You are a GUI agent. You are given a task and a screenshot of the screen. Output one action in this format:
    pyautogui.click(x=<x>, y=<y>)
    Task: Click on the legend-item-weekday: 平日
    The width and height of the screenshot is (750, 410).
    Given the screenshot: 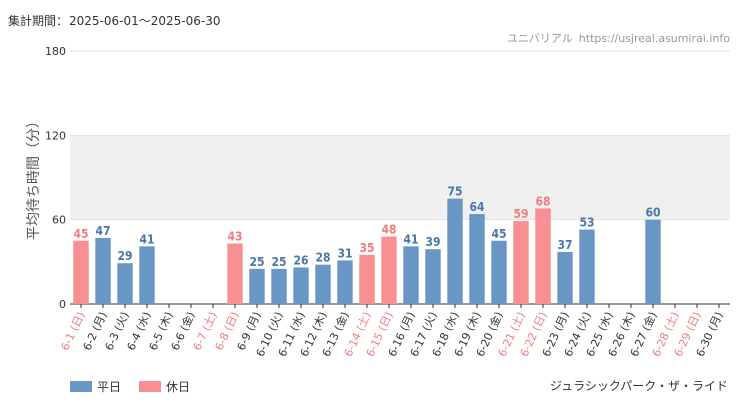 What is the action you would take?
    pyautogui.click(x=95, y=386)
    